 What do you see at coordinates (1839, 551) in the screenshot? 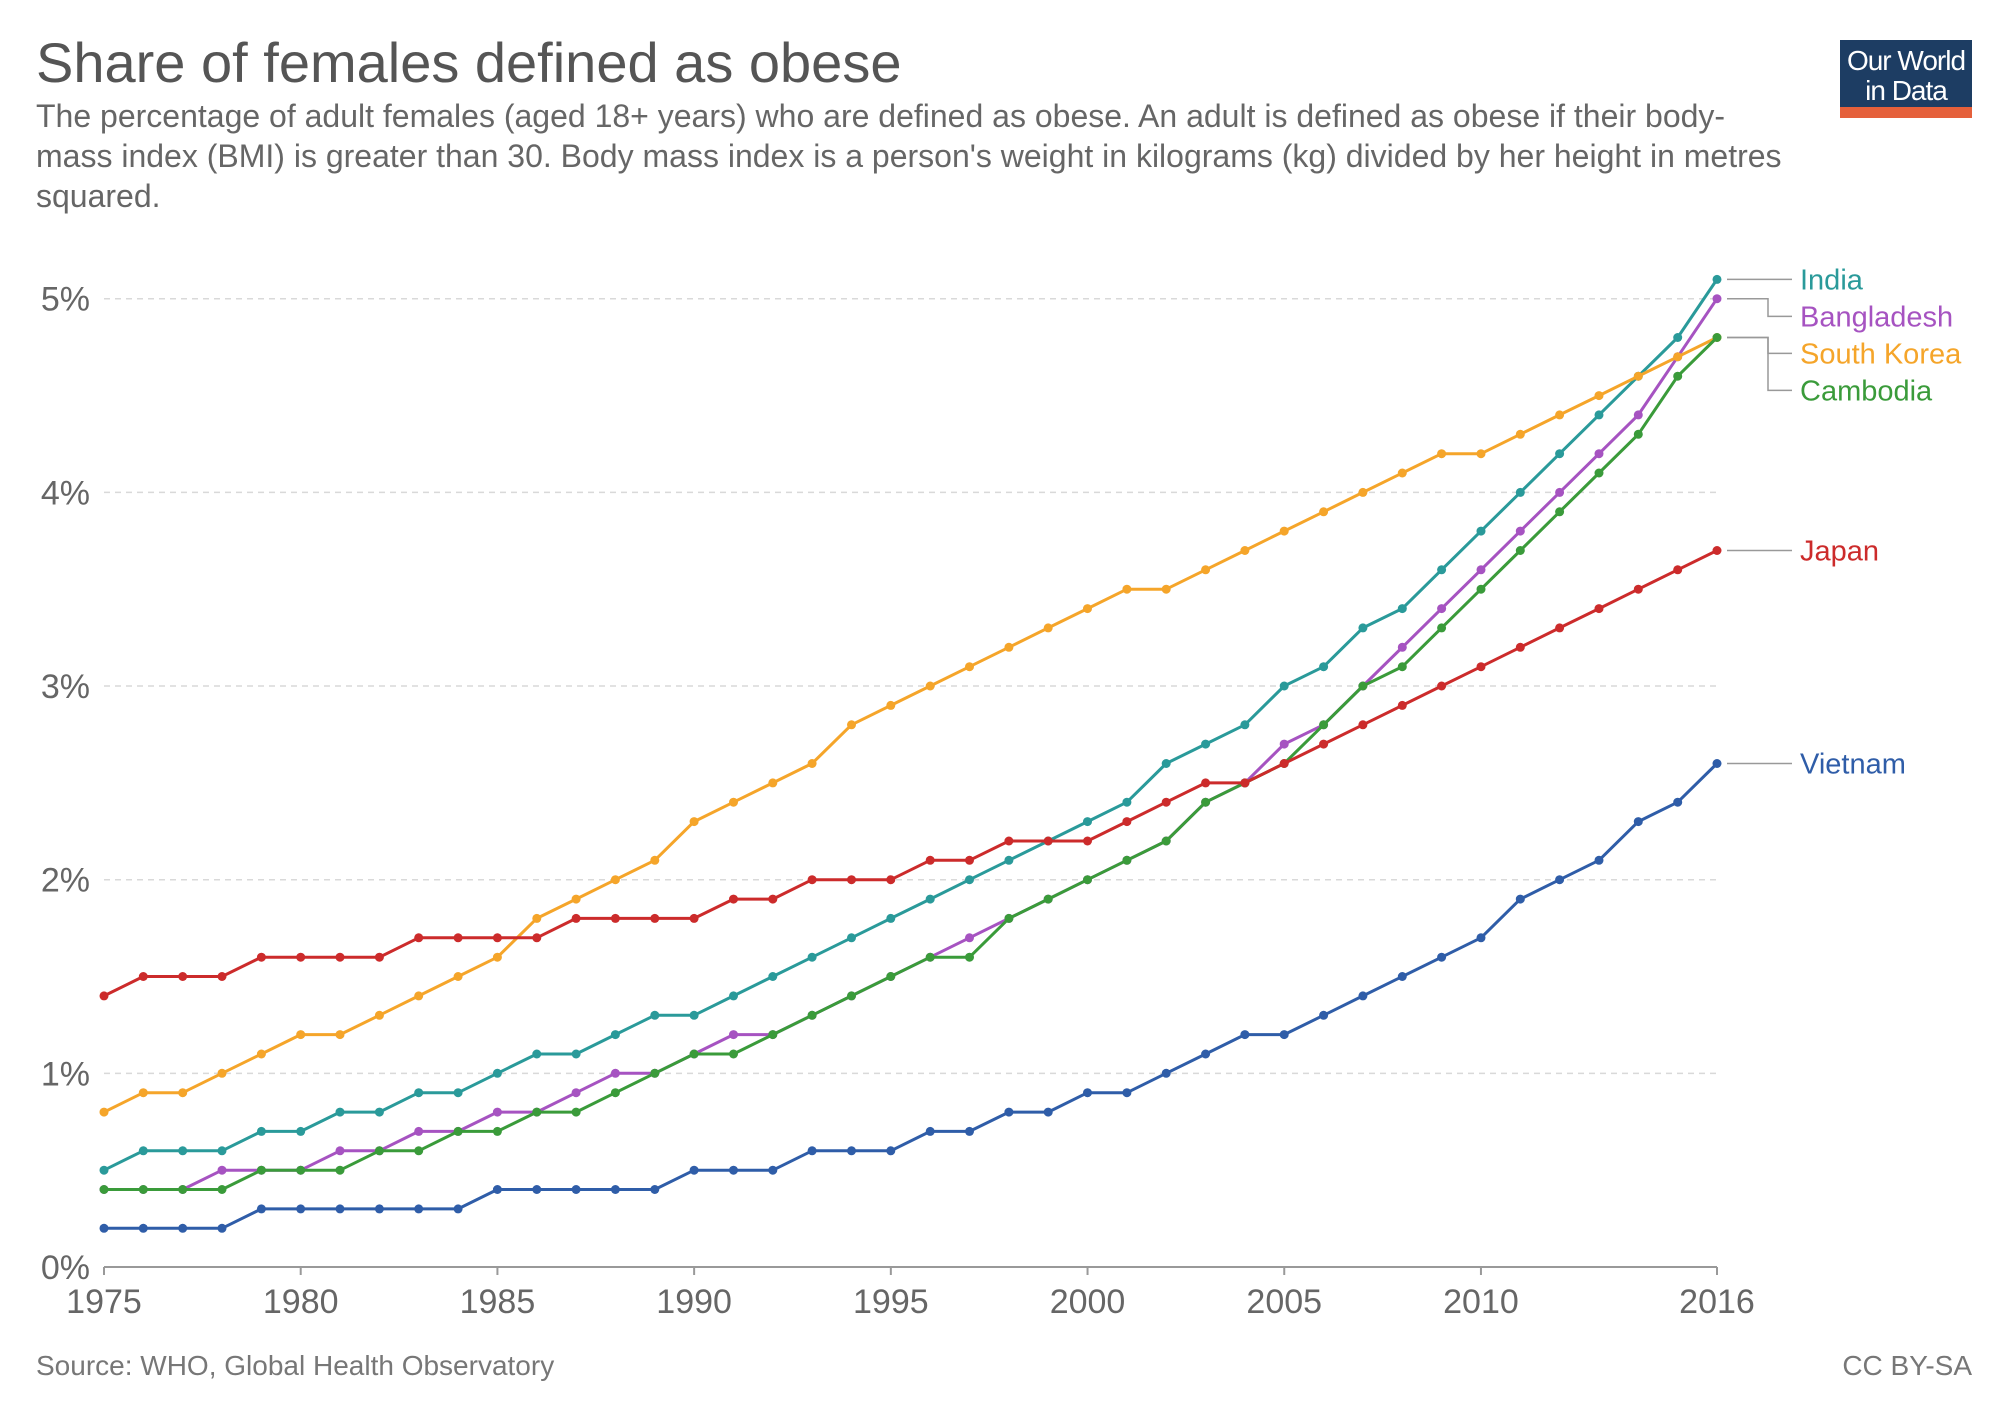
I see `series-label: Japan` at bounding box center [1839, 551].